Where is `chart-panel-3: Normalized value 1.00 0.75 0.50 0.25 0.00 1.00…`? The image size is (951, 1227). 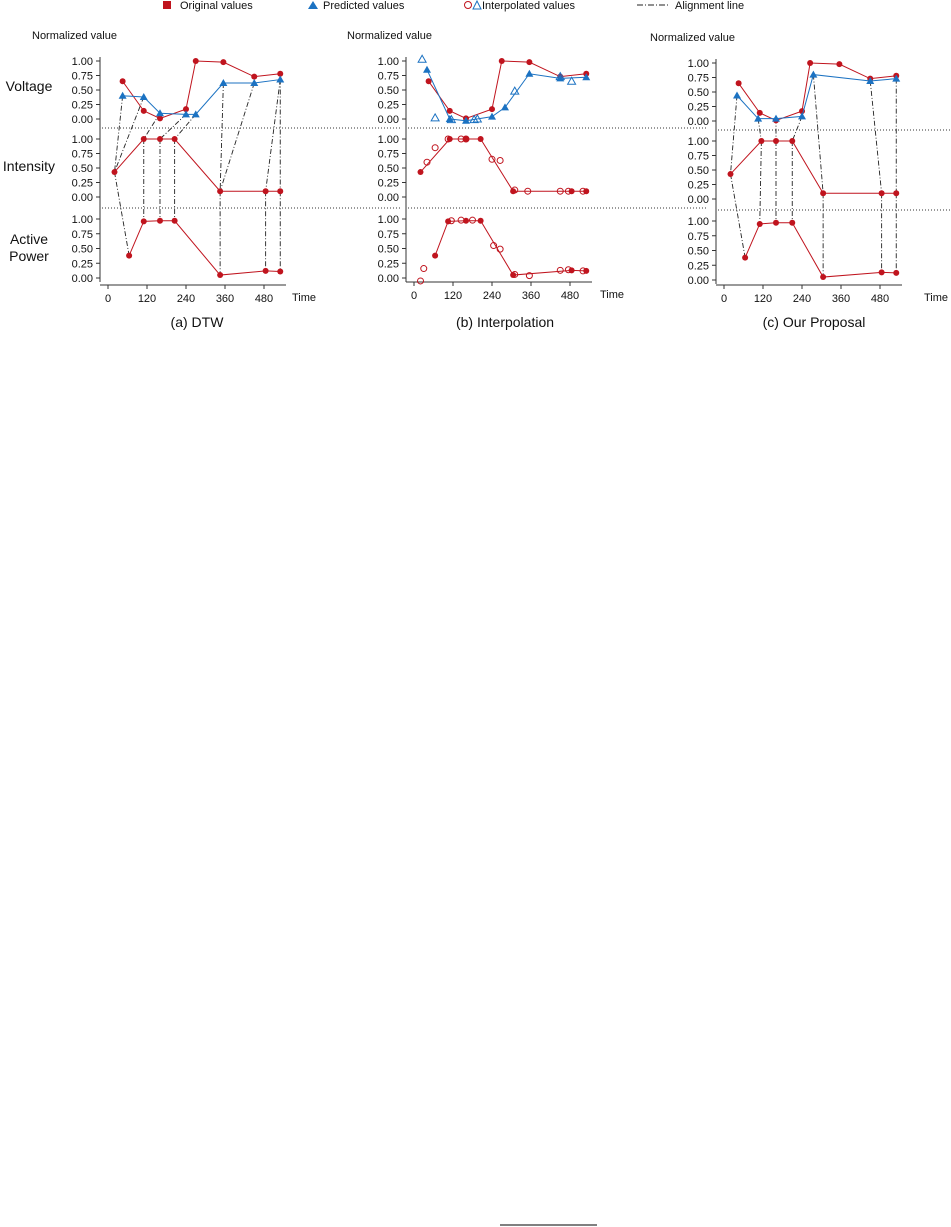 chart-panel-3: Normalized value 1.00 0.75 0.50 0.25 0.00 1.00… is located at coordinates (800, 181).